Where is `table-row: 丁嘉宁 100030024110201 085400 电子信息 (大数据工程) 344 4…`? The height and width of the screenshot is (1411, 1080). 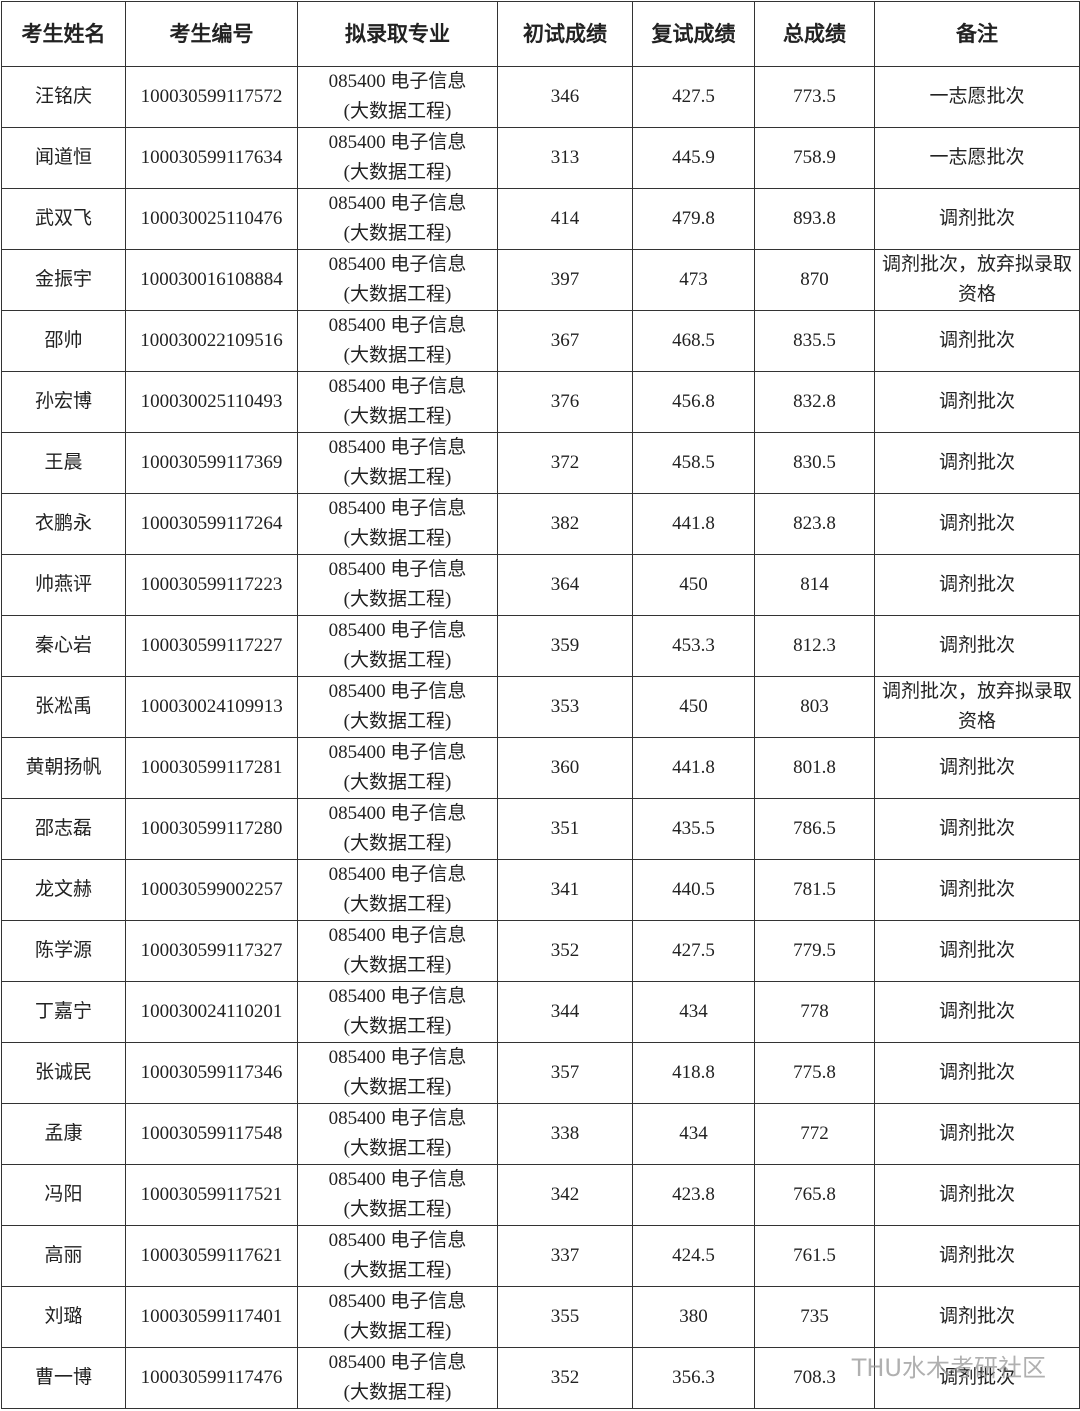 table-row: 丁嘉宁 100030024110201 085400 电子信息 (大数据工程) 344 4… is located at coordinates (540, 1012).